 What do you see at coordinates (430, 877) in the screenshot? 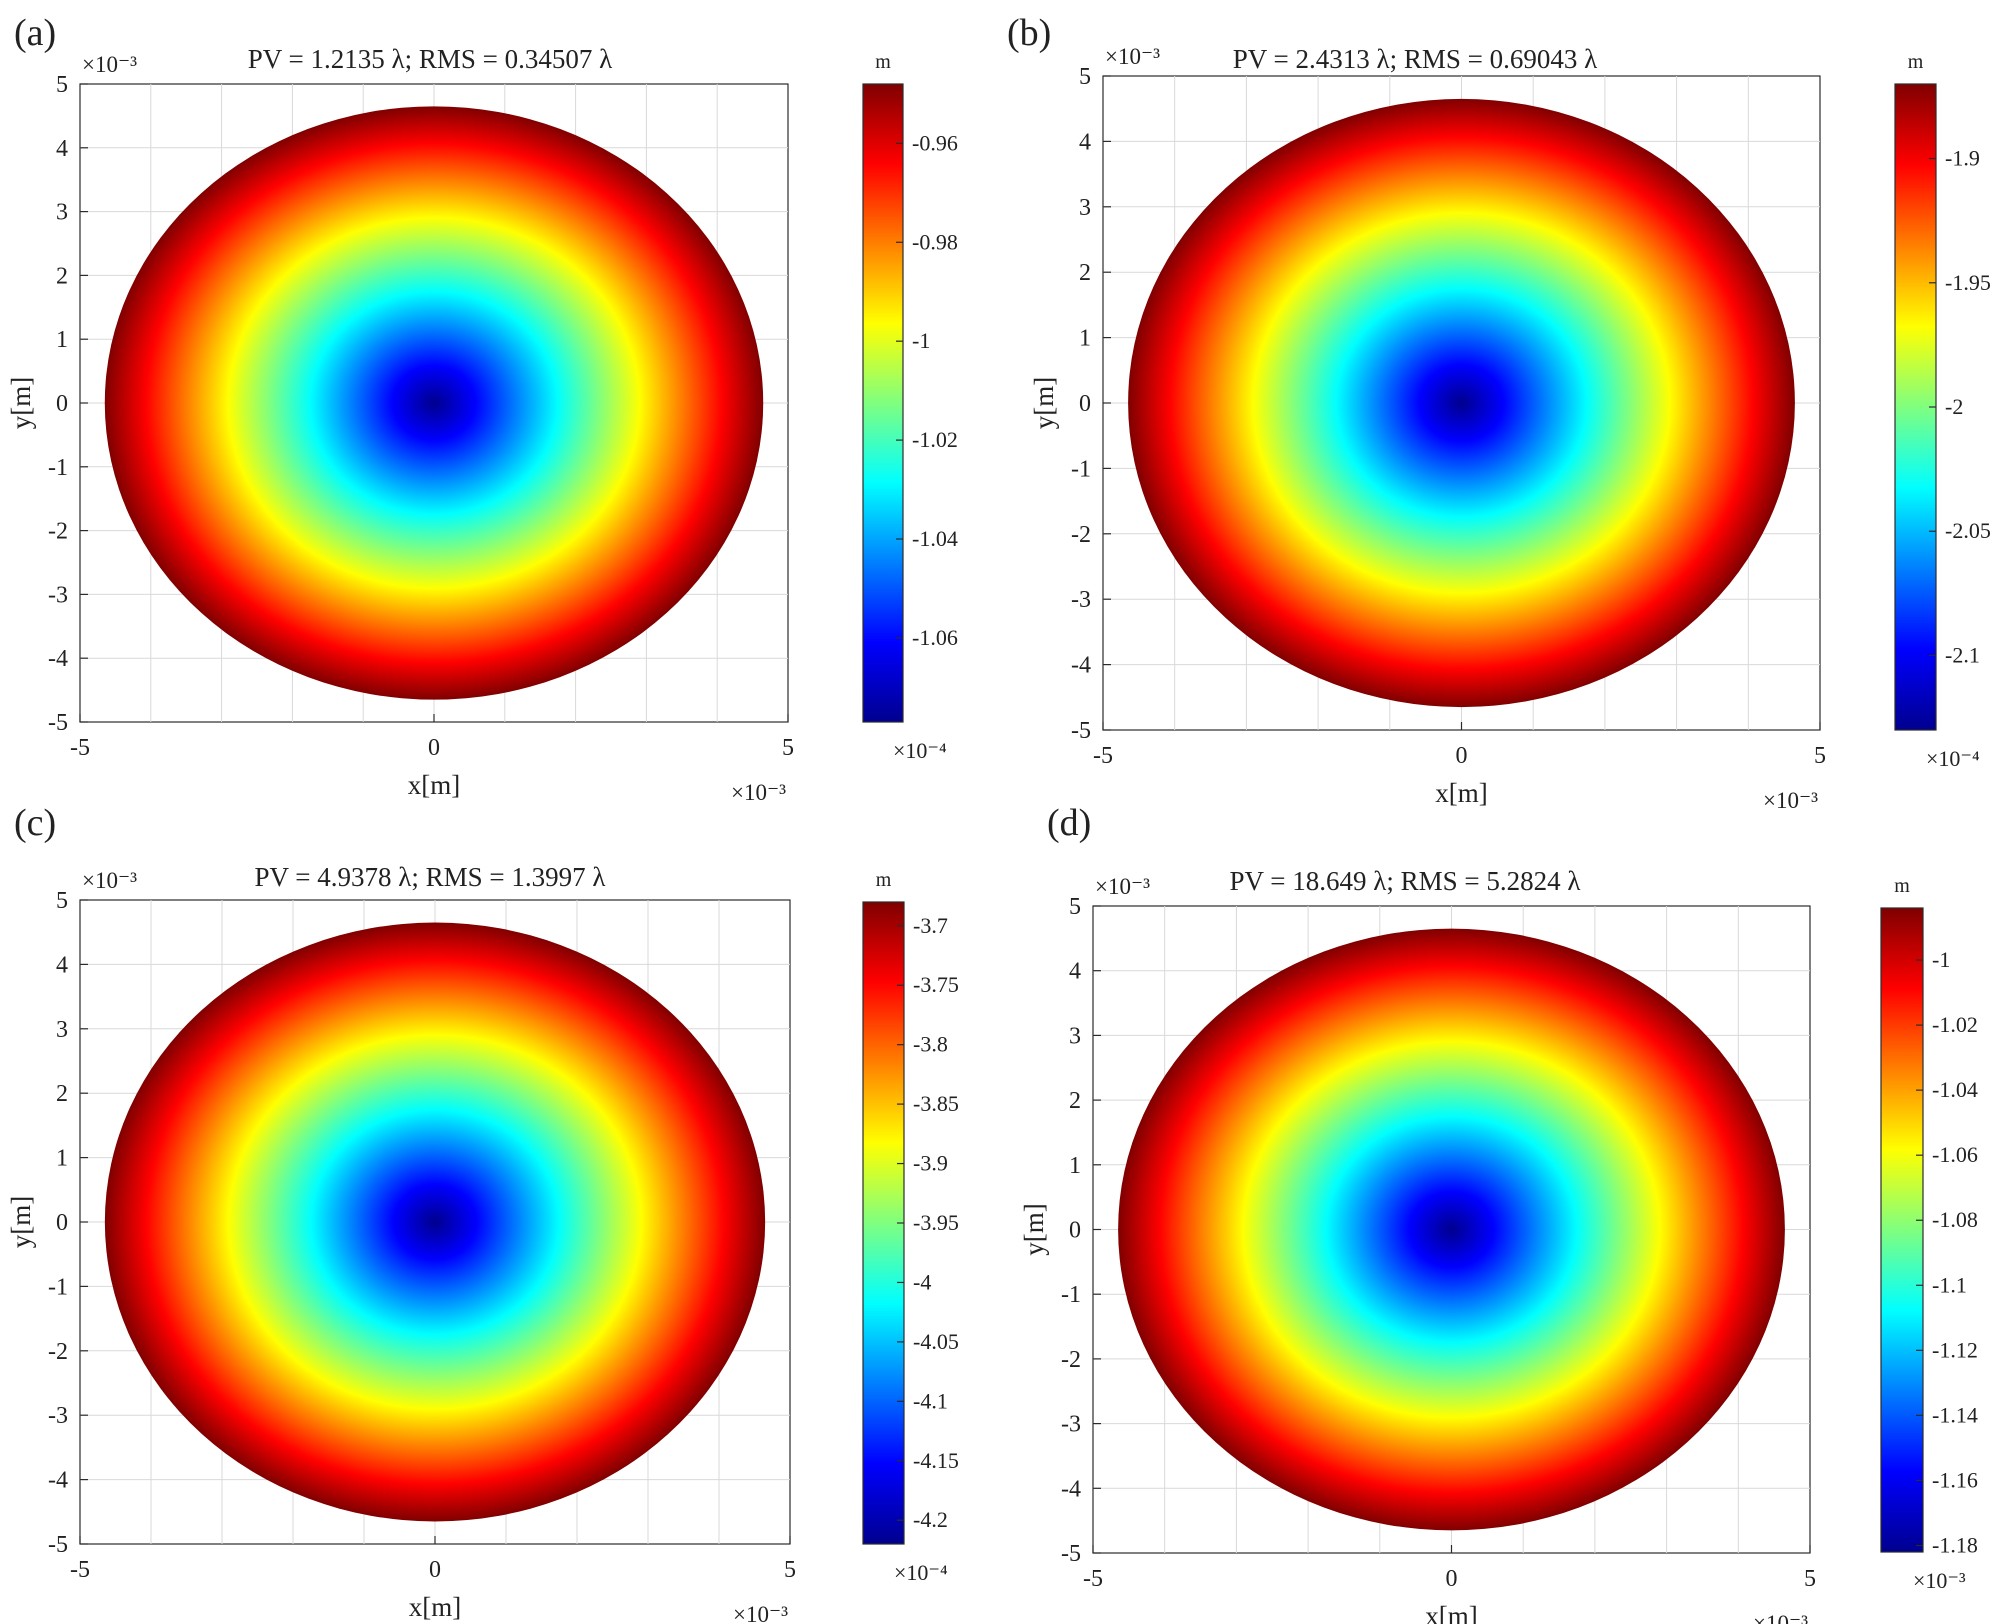
I see `chart-title: PV = 4.9378 λ; RMS = 1.3997 λ` at bounding box center [430, 877].